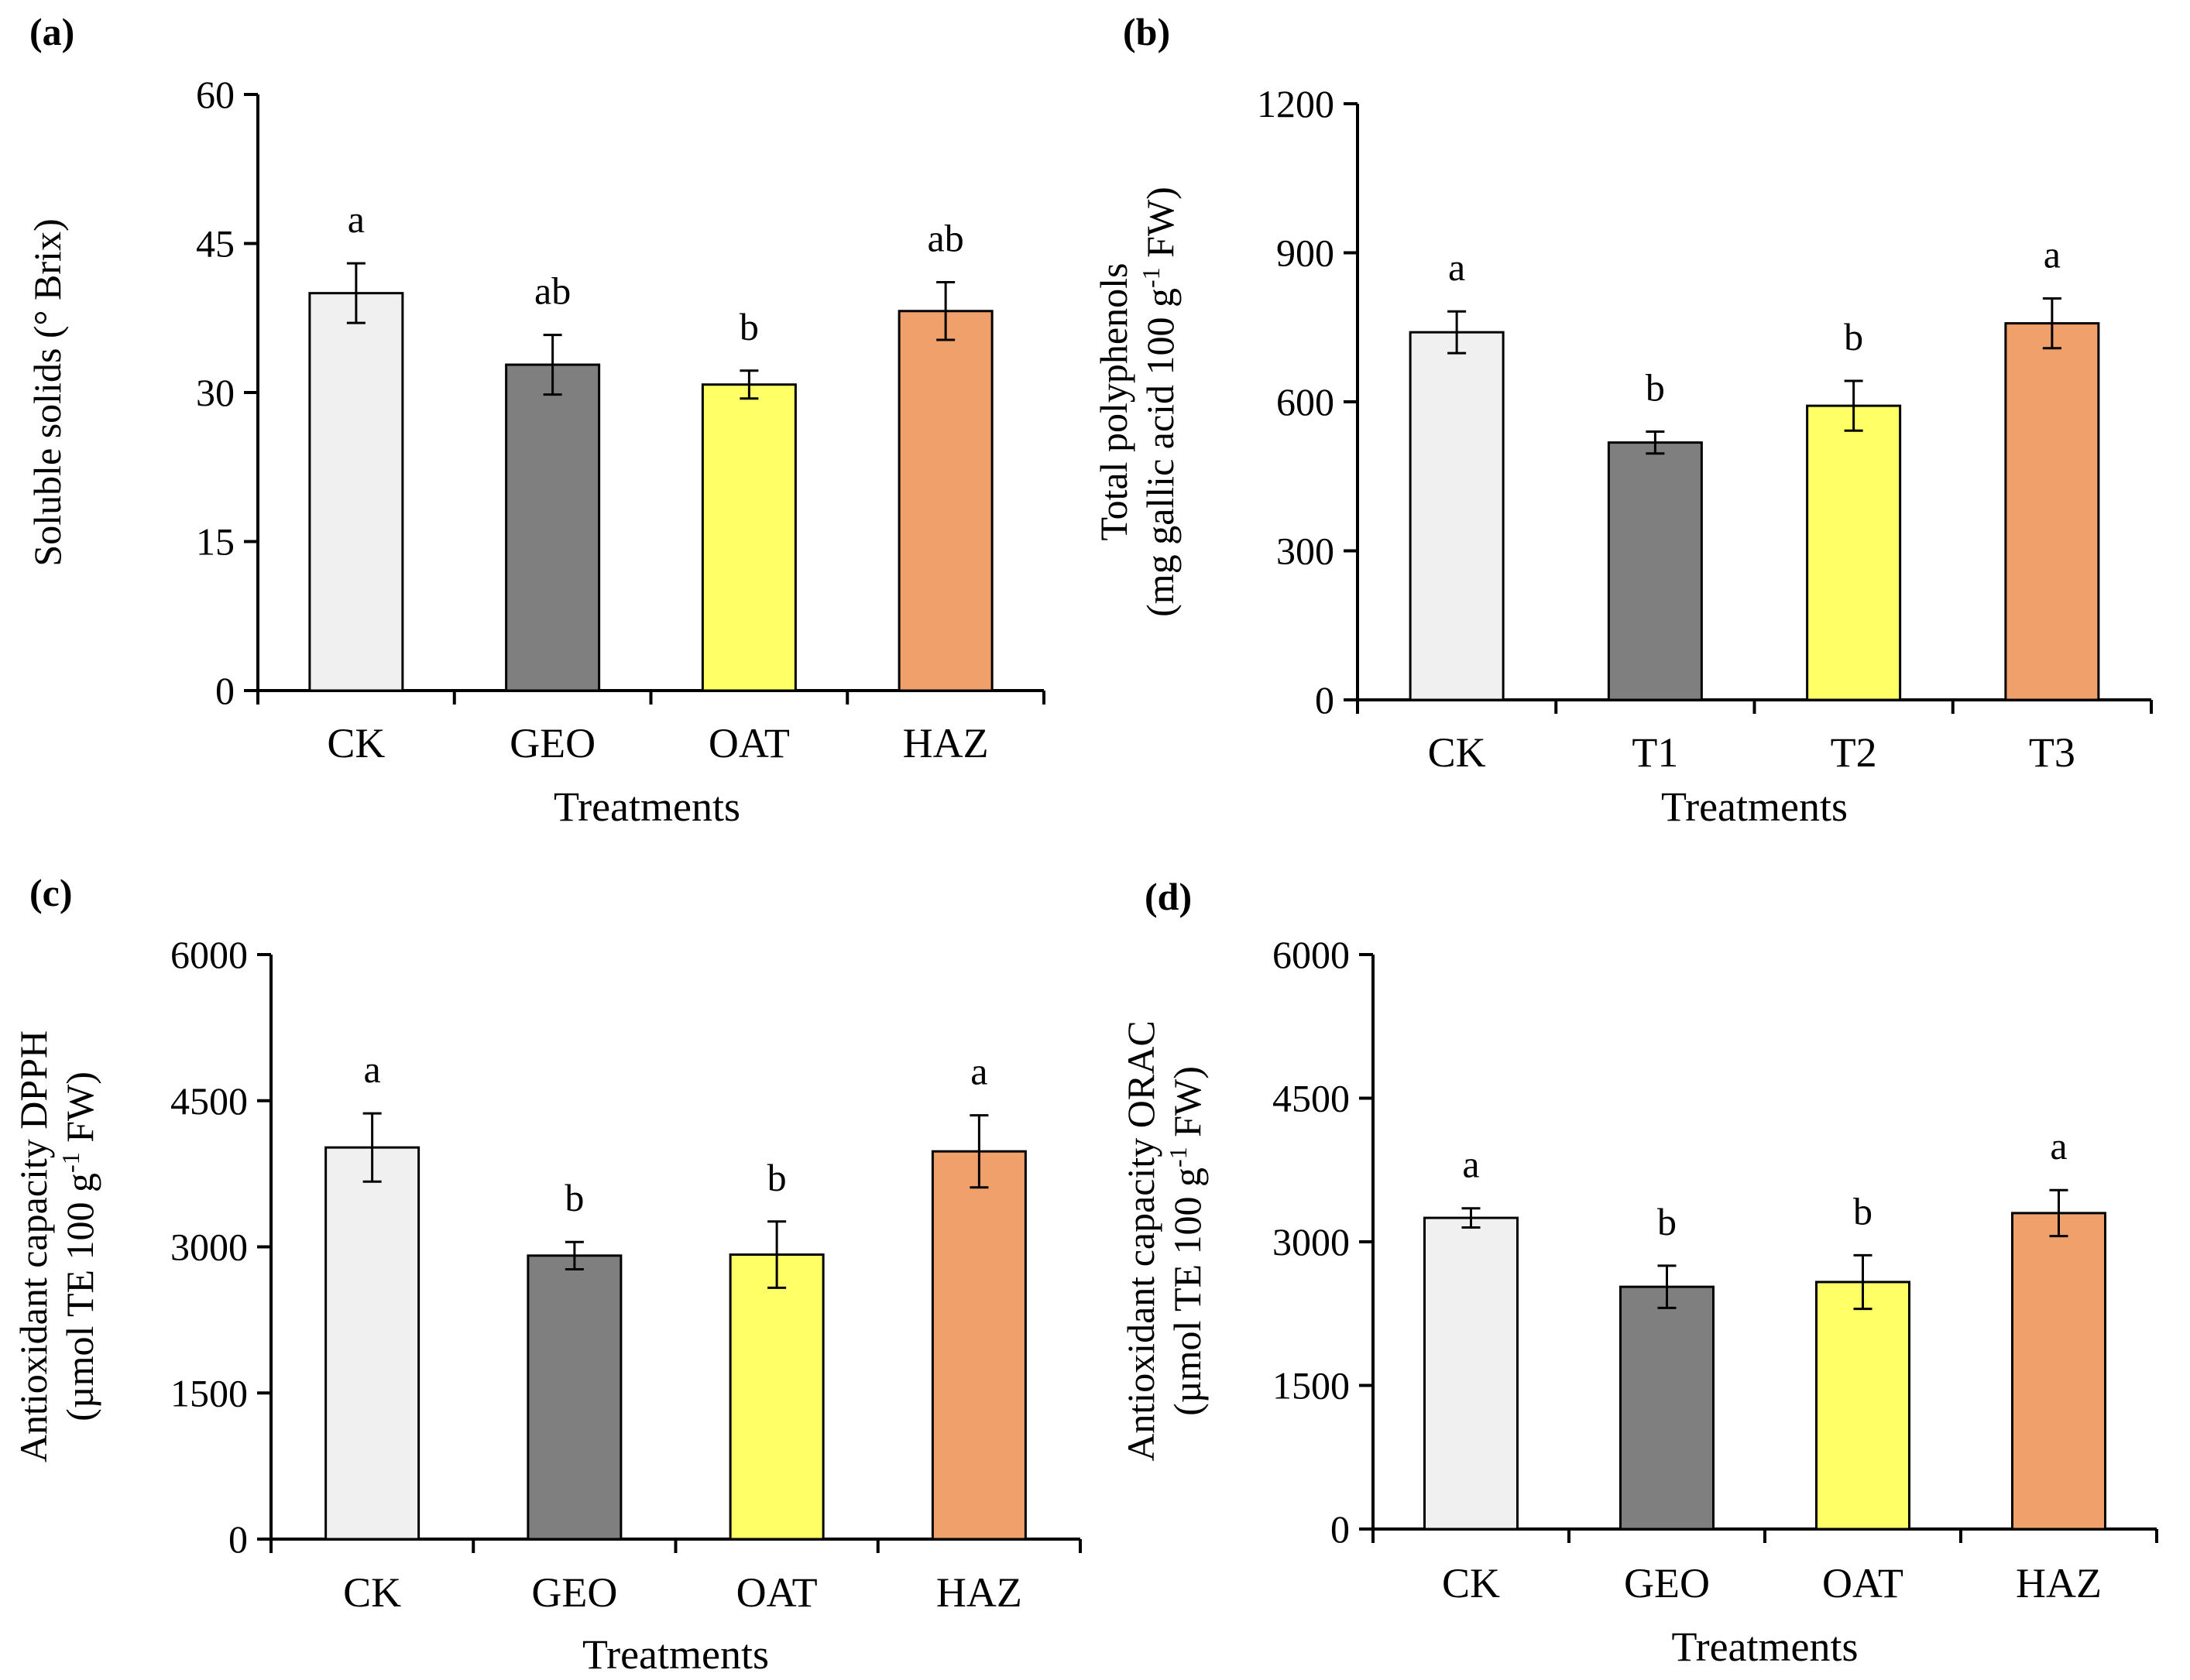  What do you see at coordinates (51, 31) in the screenshot?
I see `panel-label: (a)` at bounding box center [51, 31].